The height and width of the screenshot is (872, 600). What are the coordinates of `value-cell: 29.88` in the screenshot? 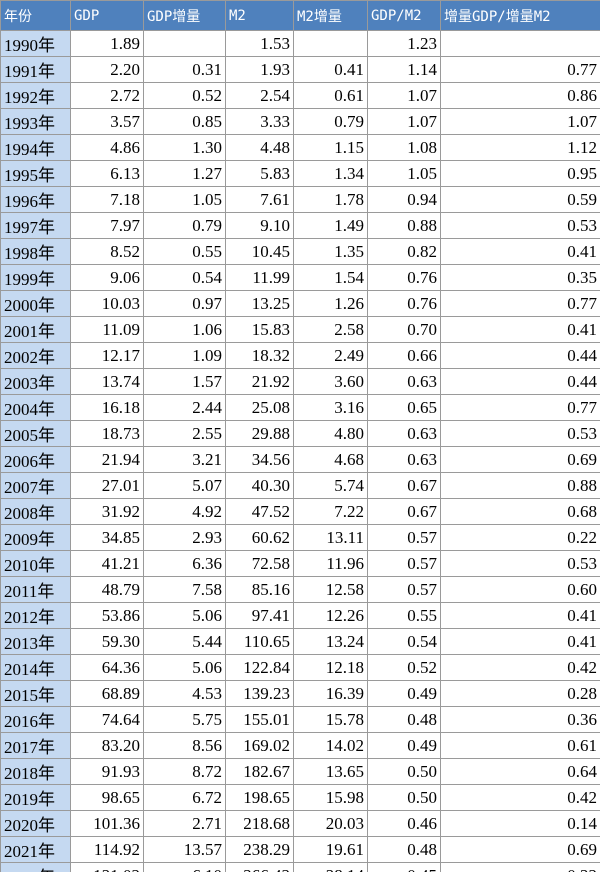 It's located at (259, 433).